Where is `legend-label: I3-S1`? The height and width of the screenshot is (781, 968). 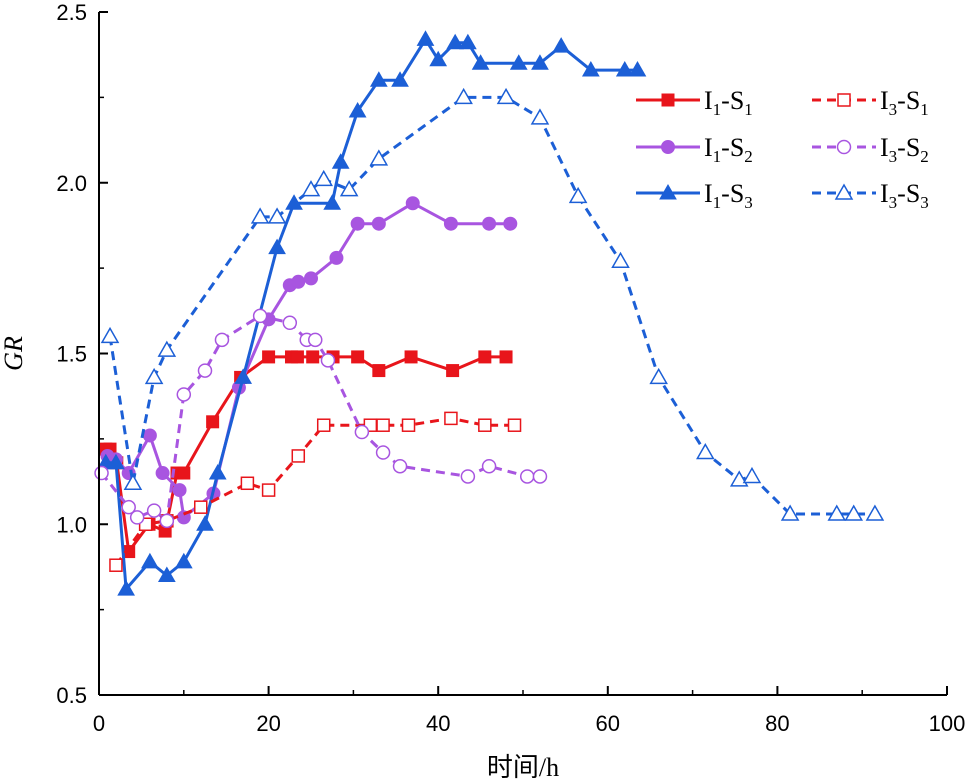
legend-label: I3-S1 is located at coordinates (904, 102).